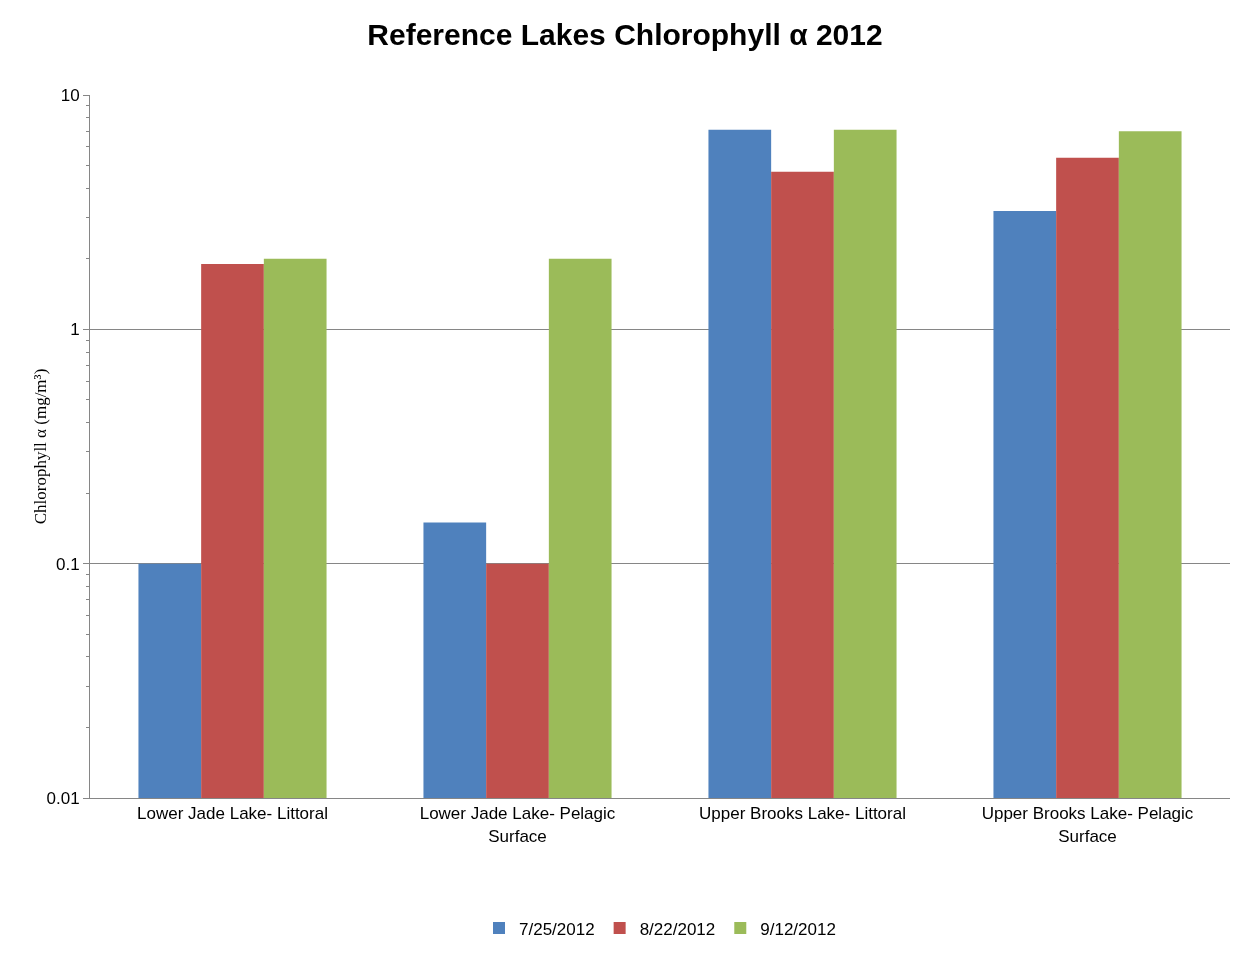 This screenshot has width=1250, height=959. I want to click on y-tick-label: 1, so click(75, 330).